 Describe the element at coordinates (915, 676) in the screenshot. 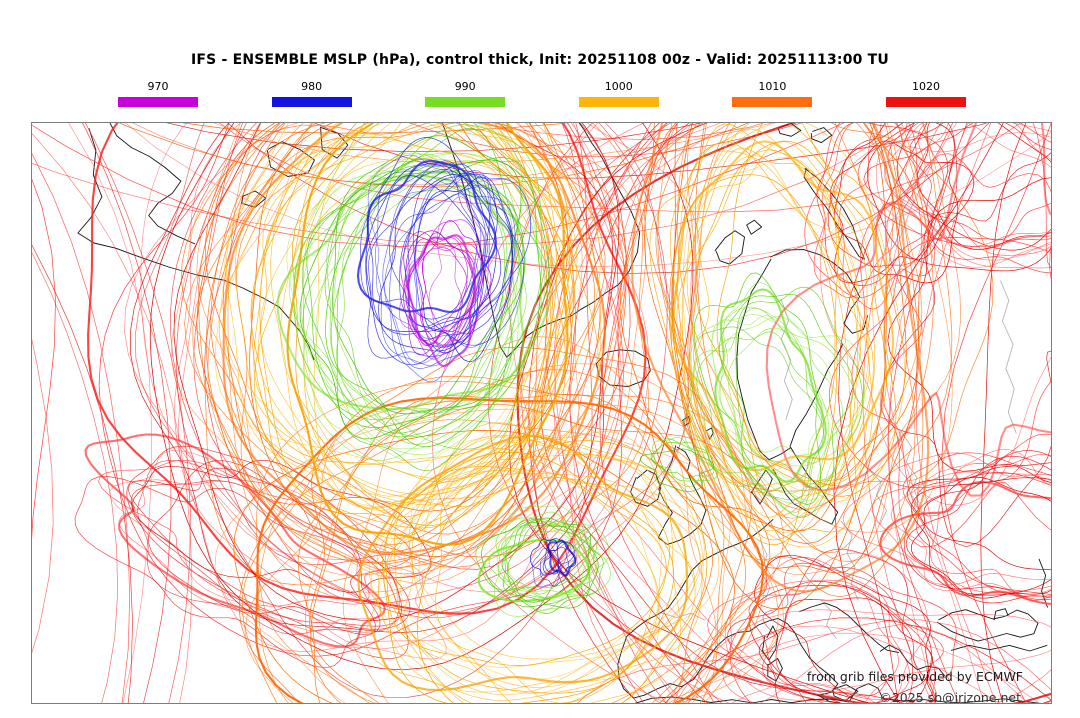

I see `credit-line-1: from grib files provided by ECMWF` at that location.